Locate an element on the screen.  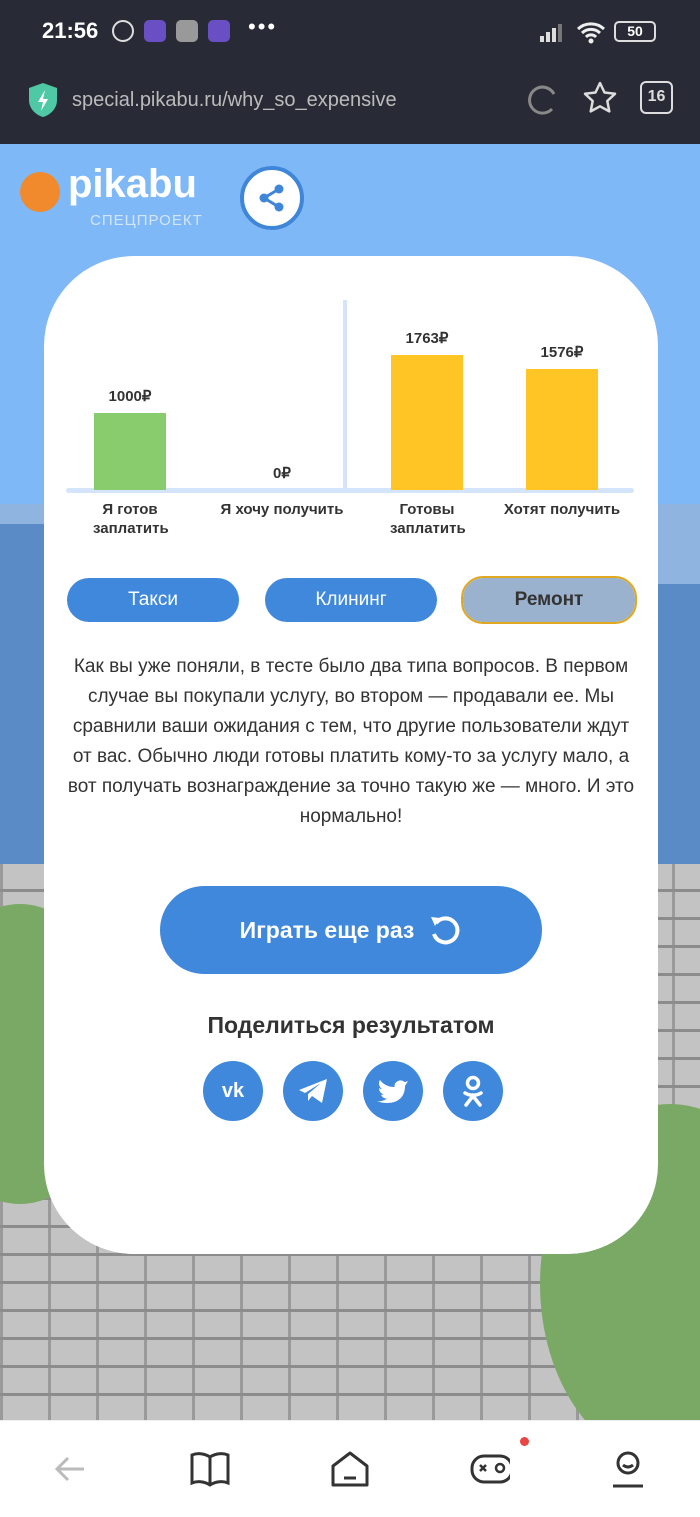
share-telegram-button is located at coordinates (313, 1091).